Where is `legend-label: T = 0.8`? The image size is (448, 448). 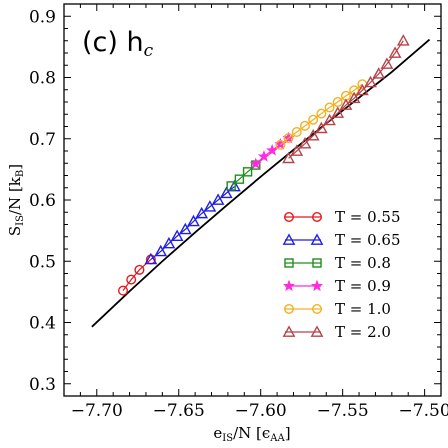 legend-label: T = 0.8 is located at coordinates (363, 263).